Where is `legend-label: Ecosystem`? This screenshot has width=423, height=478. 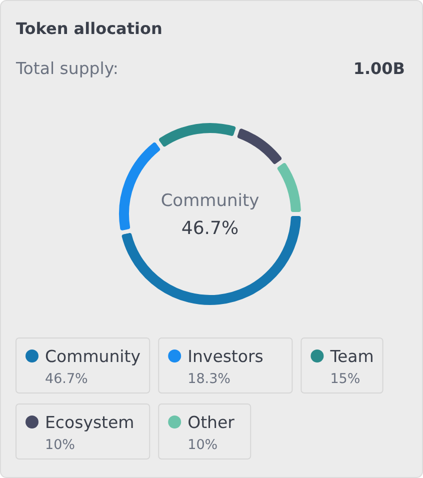
legend-label: Ecosystem is located at coordinates (89, 422).